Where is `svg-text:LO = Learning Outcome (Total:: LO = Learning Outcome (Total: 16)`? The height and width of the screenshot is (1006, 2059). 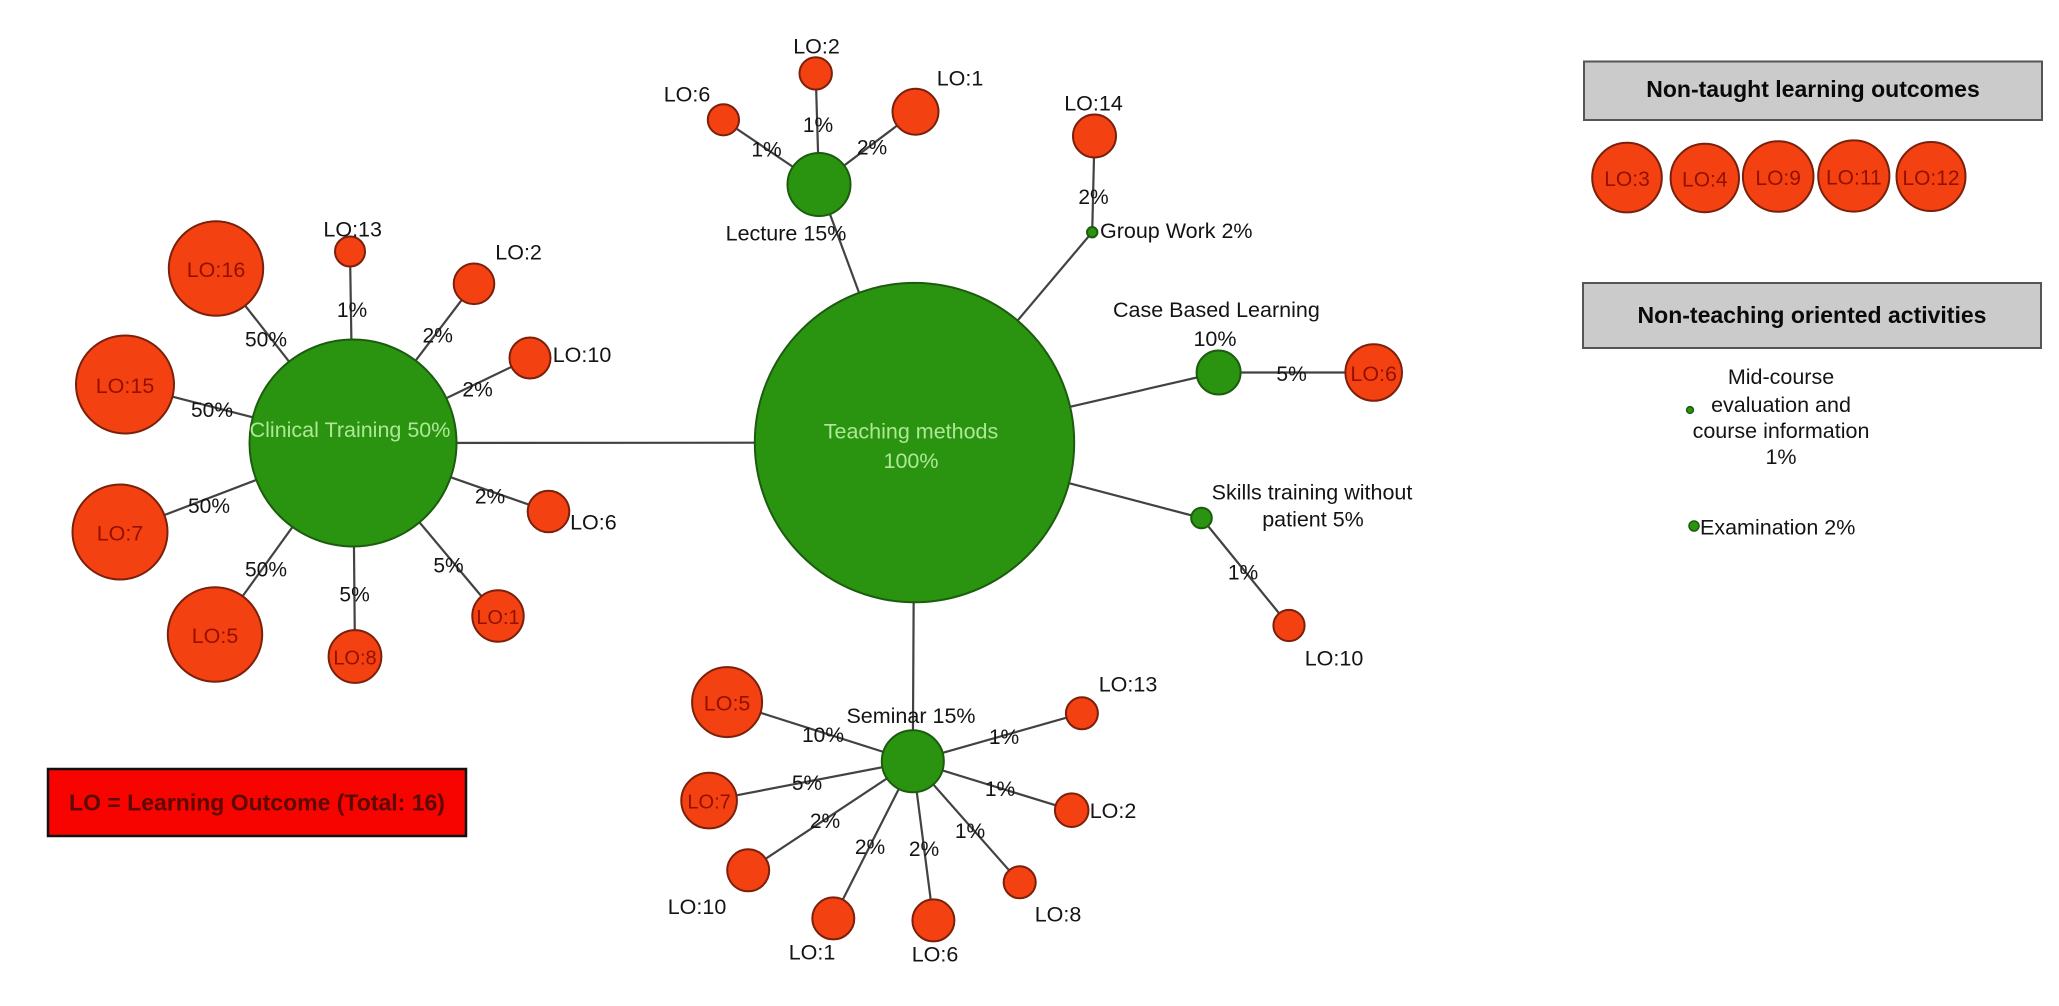
svg-text:LO = Learning Outcome (Total:: LO = Learning Outcome (Total: 16) is located at coordinates (257, 803).